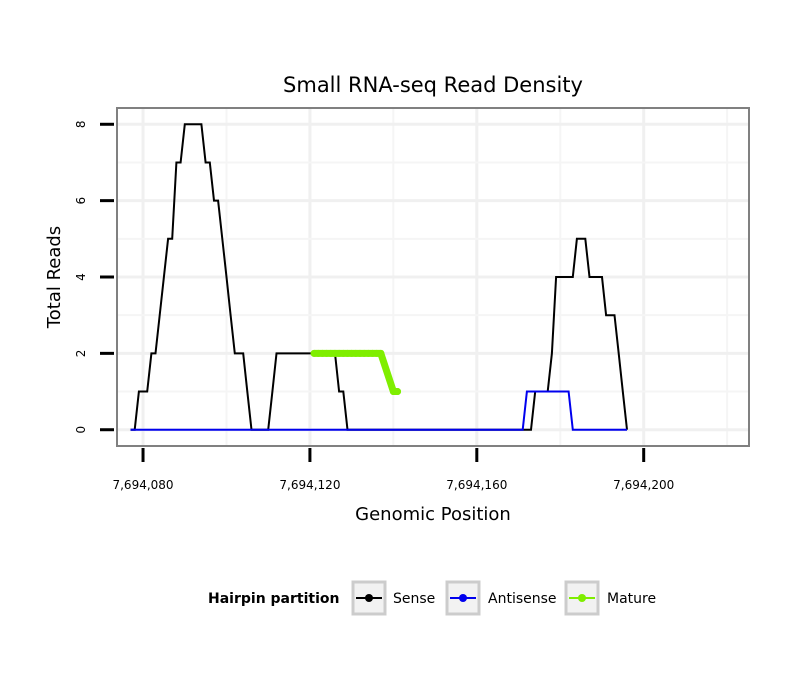 This screenshot has height=690, width=810. I want to click on x-axis: 7,694,080 7,694,120 7,694,160 7,694,200, so click(393, 470).